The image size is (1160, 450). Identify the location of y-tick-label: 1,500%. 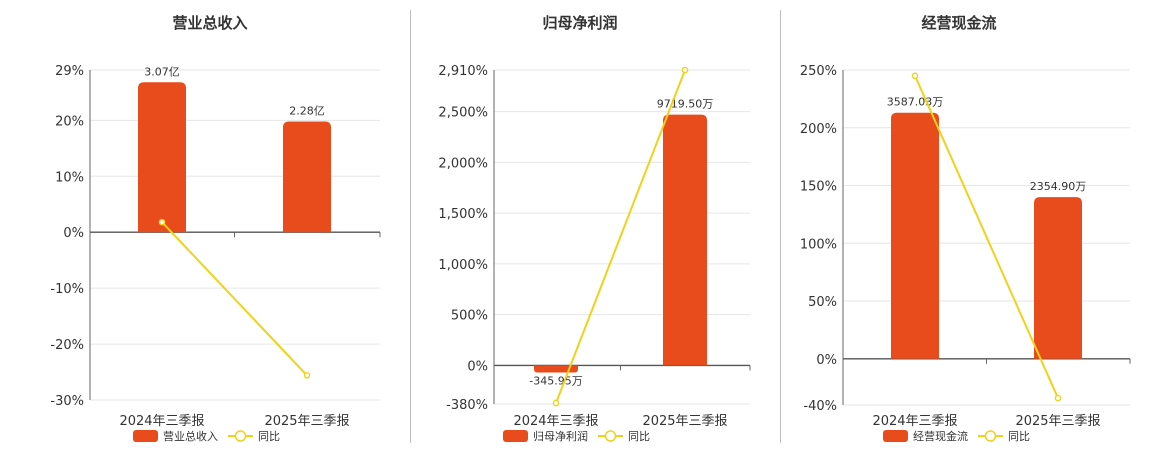
(463, 214).